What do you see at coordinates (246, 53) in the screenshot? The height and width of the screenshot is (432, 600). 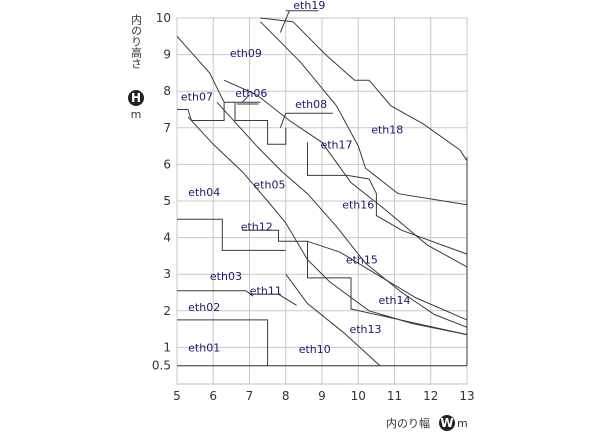 I see `region-label-eth09: eth09` at bounding box center [246, 53].